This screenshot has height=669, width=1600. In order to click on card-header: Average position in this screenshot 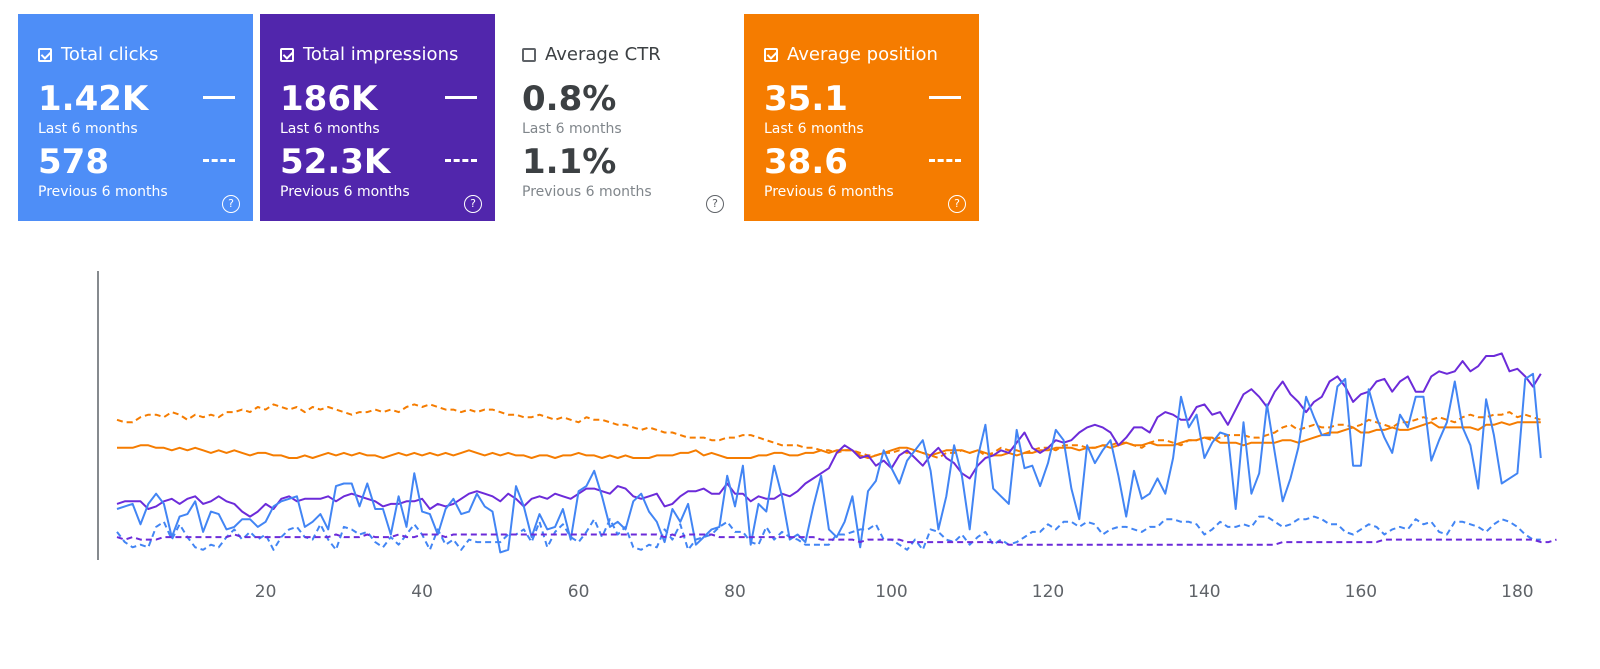, I will do `click(851, 54)`.